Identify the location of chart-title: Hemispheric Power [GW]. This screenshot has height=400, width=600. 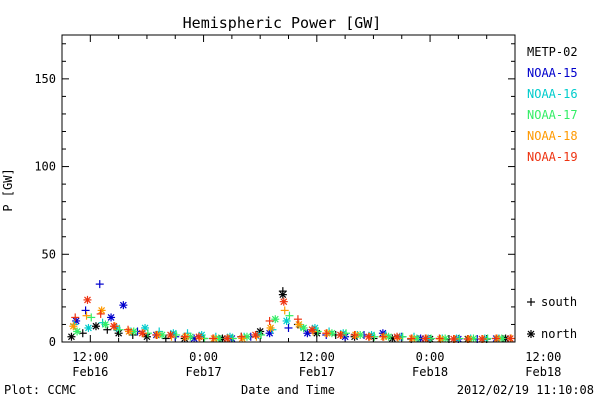
(282, 23).